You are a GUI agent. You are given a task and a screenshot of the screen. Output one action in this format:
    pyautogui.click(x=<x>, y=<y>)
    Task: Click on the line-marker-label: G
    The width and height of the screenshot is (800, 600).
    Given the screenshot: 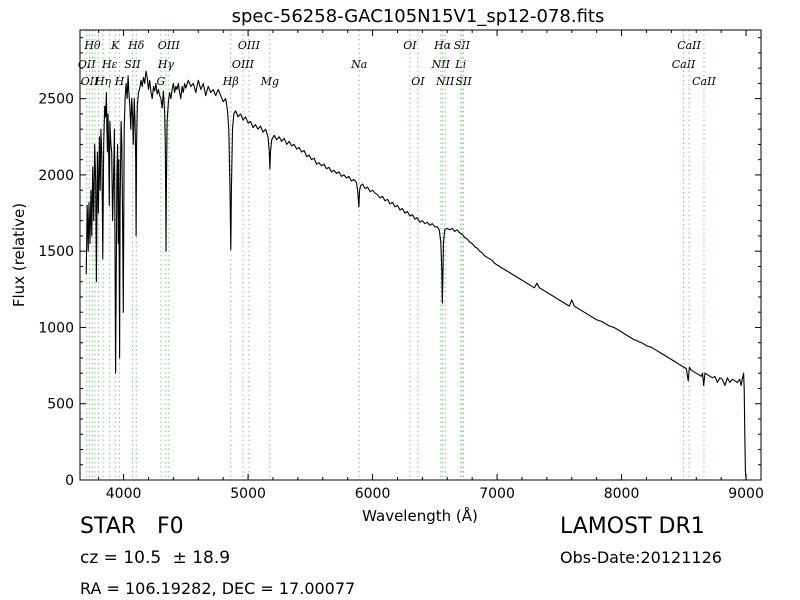 What is the action you would take?
    pyautogui.click(x=161, y=81)
    